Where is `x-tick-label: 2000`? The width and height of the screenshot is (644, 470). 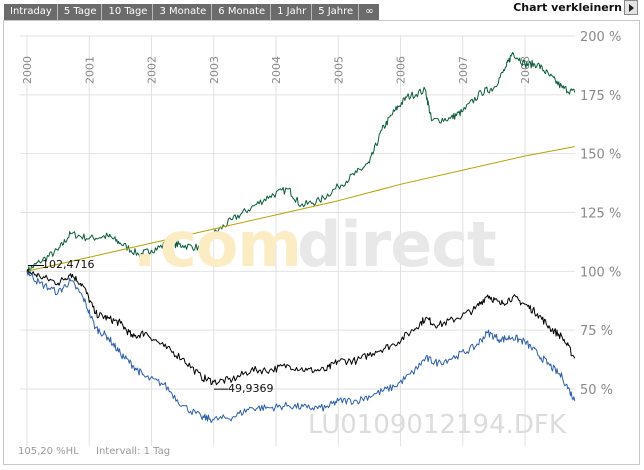 x-tick-label: 2000 is located at coordinates (27, 70).